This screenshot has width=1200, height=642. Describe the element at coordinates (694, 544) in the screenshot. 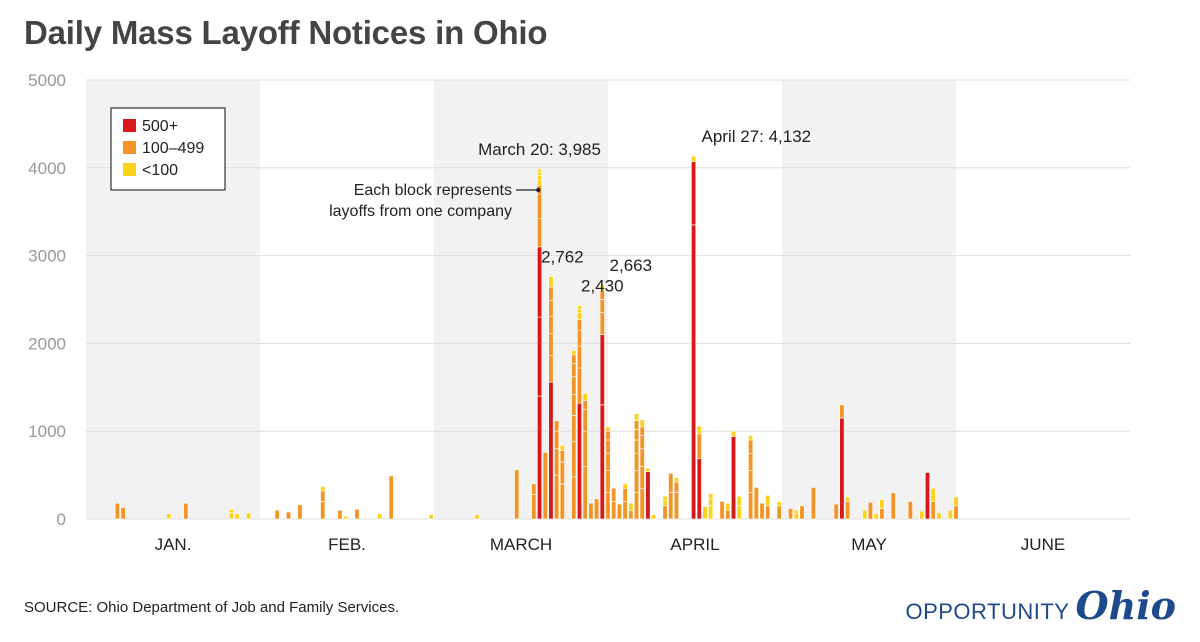

I see `x-tick-label: APRIL` at that location.